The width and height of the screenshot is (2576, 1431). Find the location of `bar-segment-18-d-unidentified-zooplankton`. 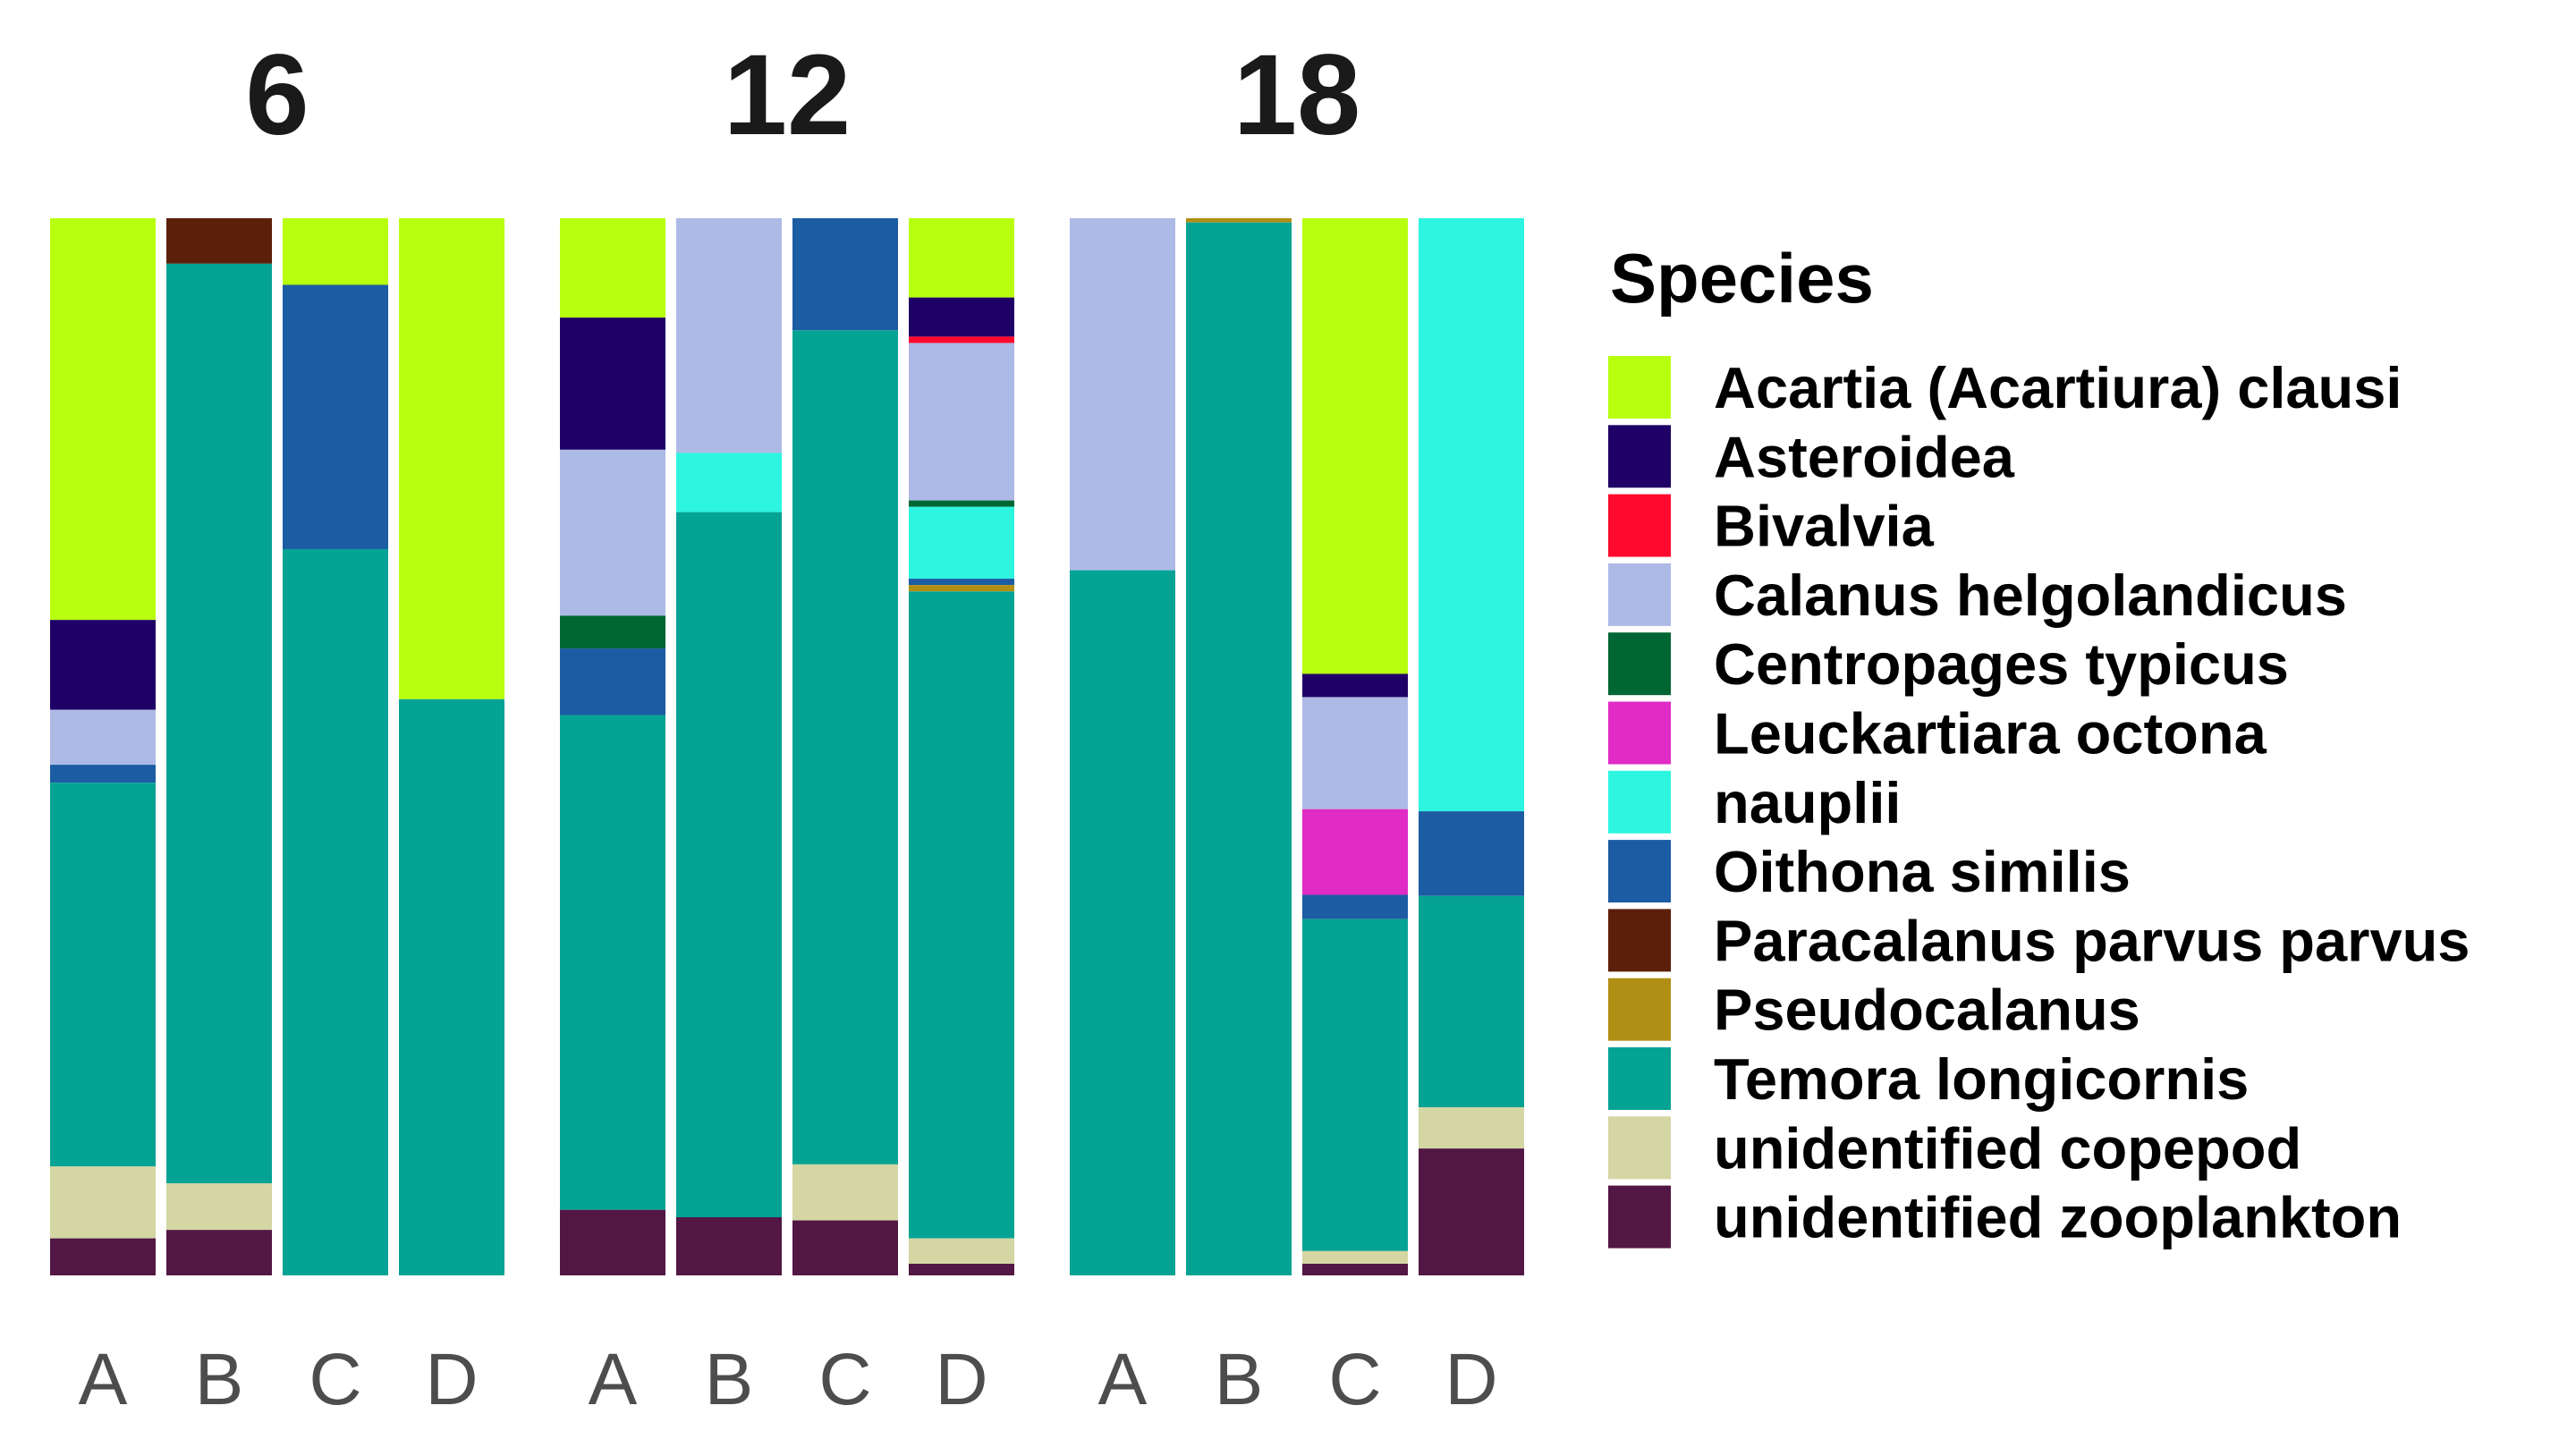

bar-segment-18-d-unidentified-zooplankton is located at coordinates (1471, 1212).